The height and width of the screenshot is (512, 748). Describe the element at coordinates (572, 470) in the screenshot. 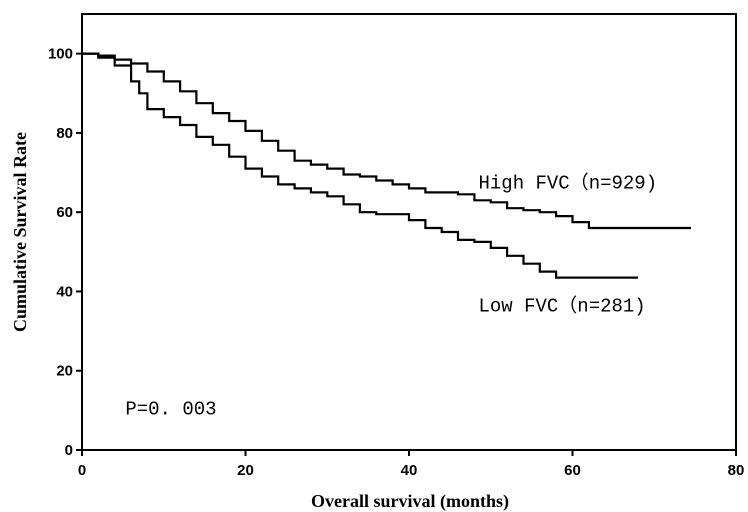

I see `x-tick-label: 60` at that location.